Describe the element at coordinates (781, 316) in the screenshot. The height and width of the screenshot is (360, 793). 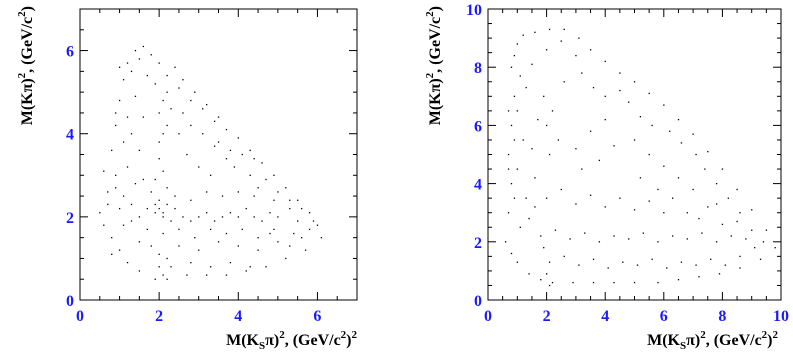
I see `x-tick-label: 10` at that location.